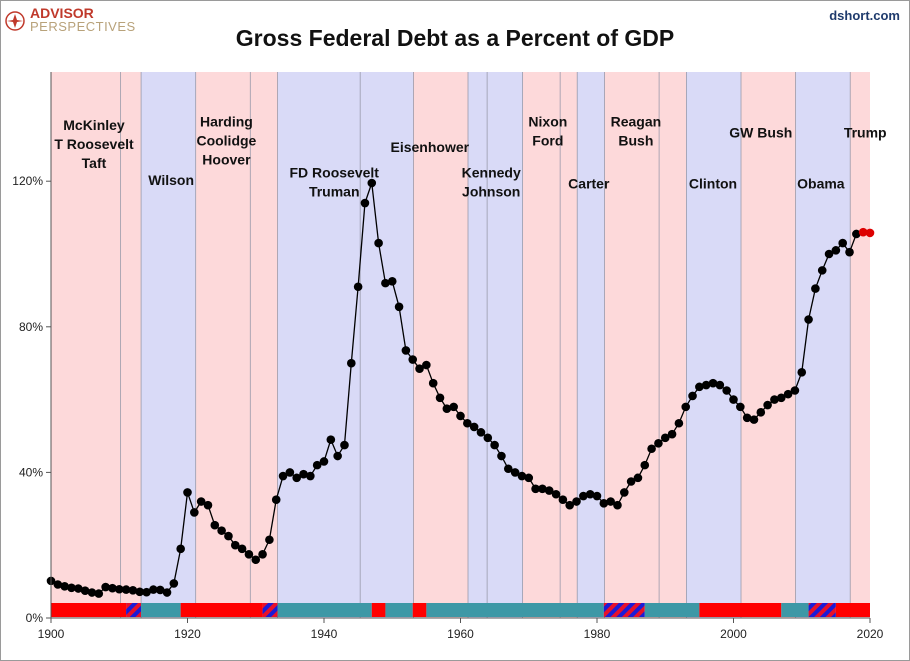  I want to click on y-tick-label: 0%, so click(35, 618).